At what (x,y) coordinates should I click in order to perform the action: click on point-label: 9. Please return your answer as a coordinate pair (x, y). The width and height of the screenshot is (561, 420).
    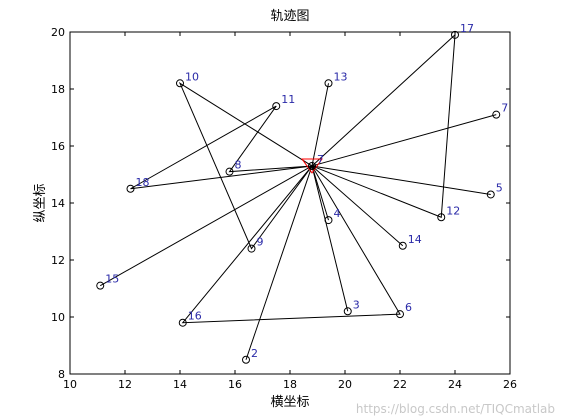
    Looking at the image, I should click on (260, 242).